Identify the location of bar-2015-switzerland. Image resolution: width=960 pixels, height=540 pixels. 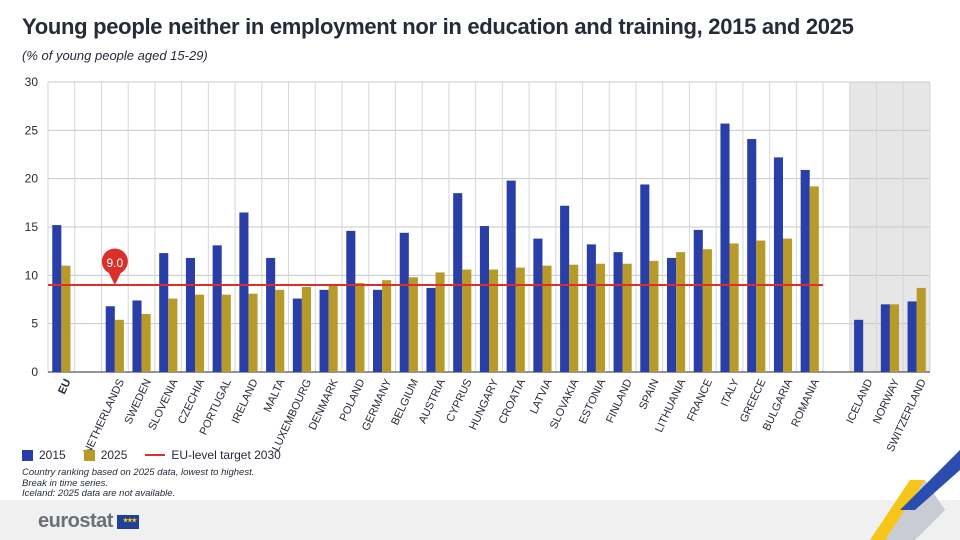
(912, 336).